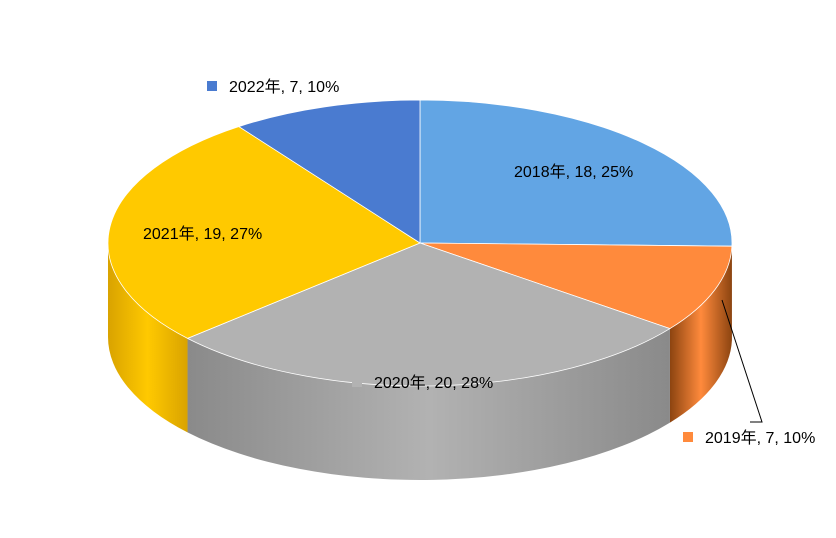 This screenshot has width=836, height=538. I want to click on leader-lines, so click(742, 361).